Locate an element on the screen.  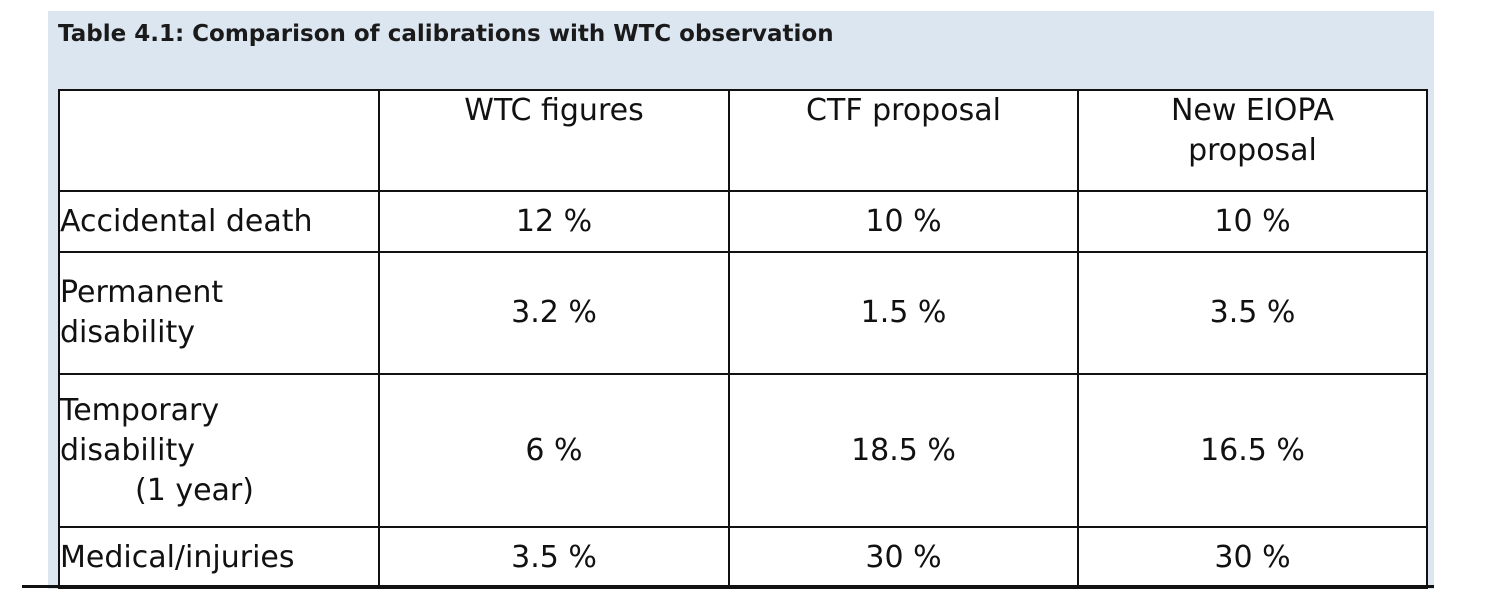
column-header-line: proposal is located at coordinates (1252, 150).